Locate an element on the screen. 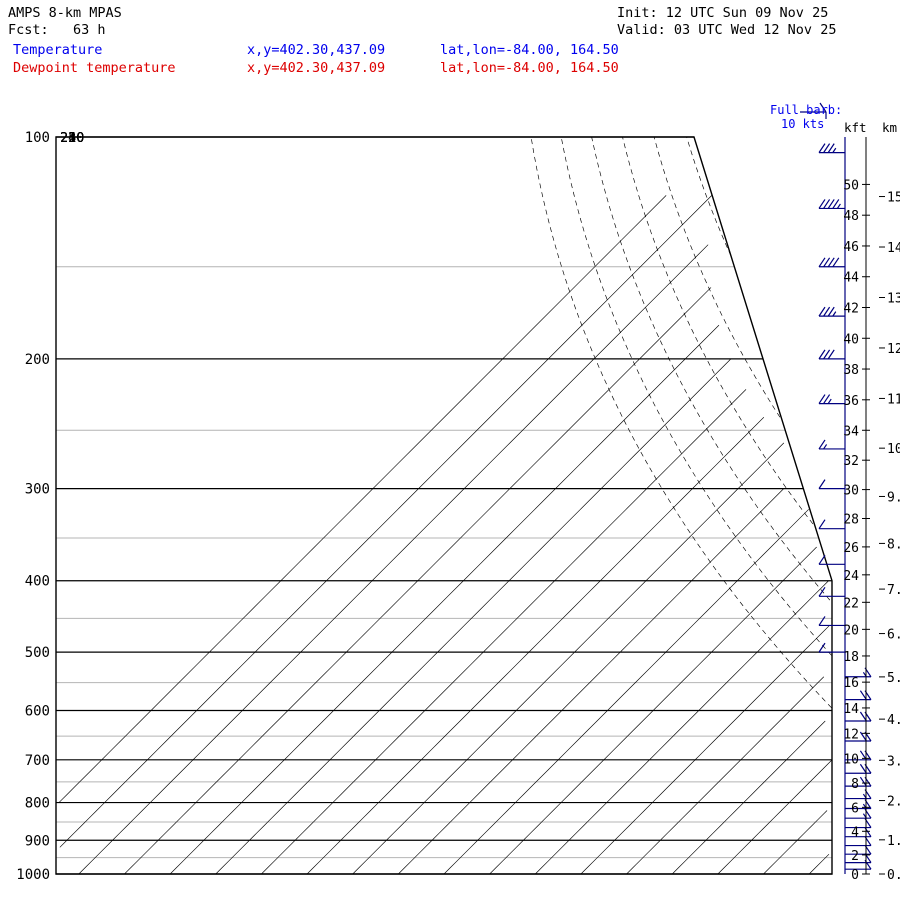  forecast-hour: Fcst: 63 h is located at coordinates (57, 30).